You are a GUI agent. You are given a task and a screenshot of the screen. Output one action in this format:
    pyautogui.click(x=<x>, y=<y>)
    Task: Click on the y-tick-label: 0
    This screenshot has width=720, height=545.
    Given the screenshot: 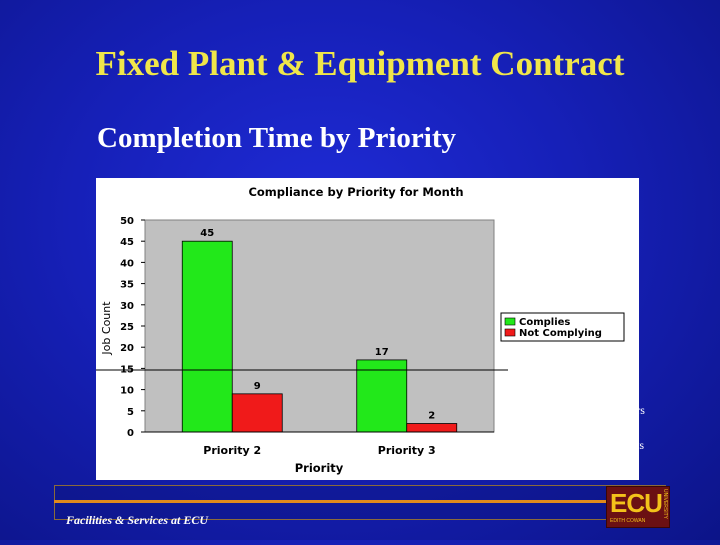 What is the action you would take?
    pyautogui.click(x=130, y=433)
    